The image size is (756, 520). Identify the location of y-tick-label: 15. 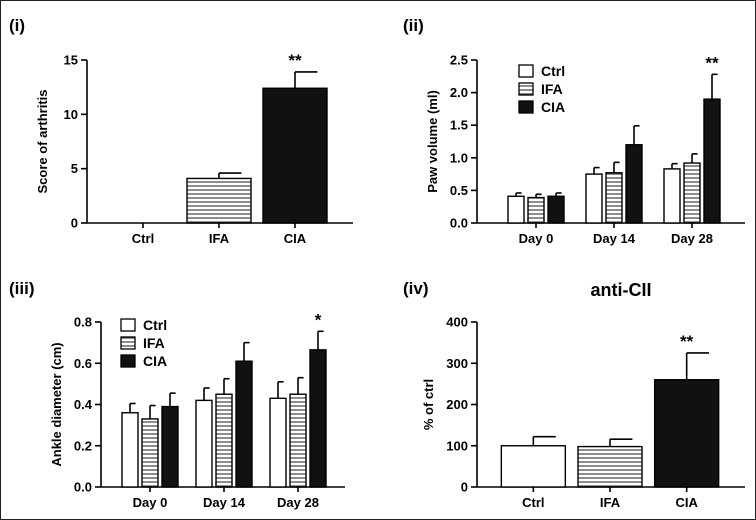
(71, 60).